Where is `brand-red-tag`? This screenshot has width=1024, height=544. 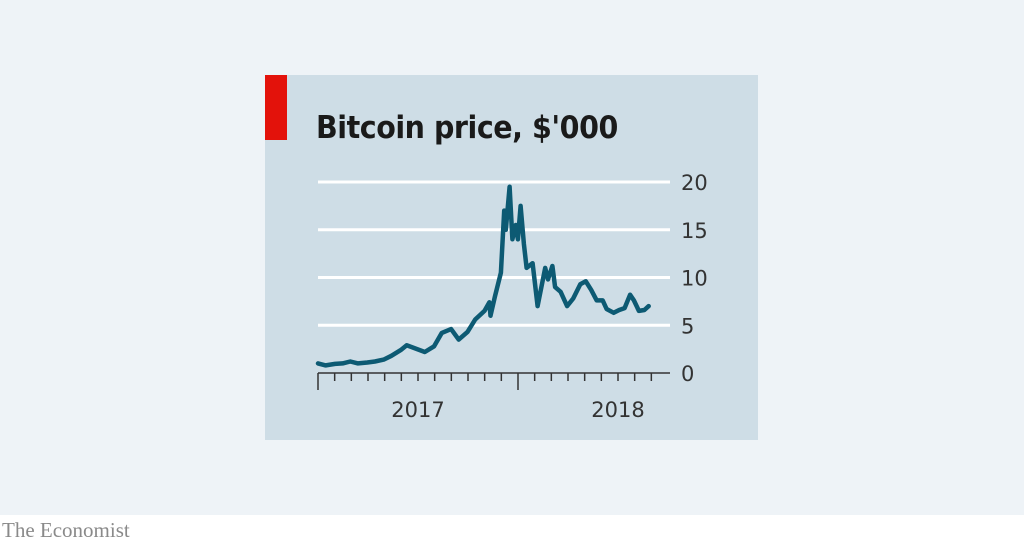 brand-red-tag is located at coordinates (276, 107).